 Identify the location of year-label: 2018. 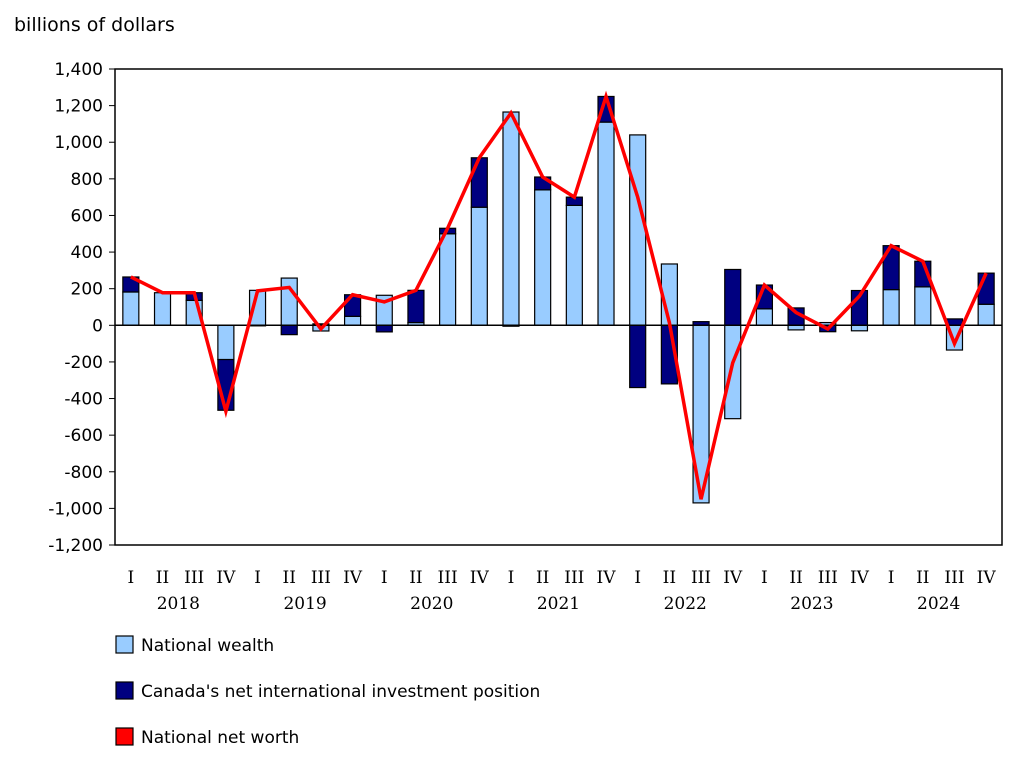
(178, 604).